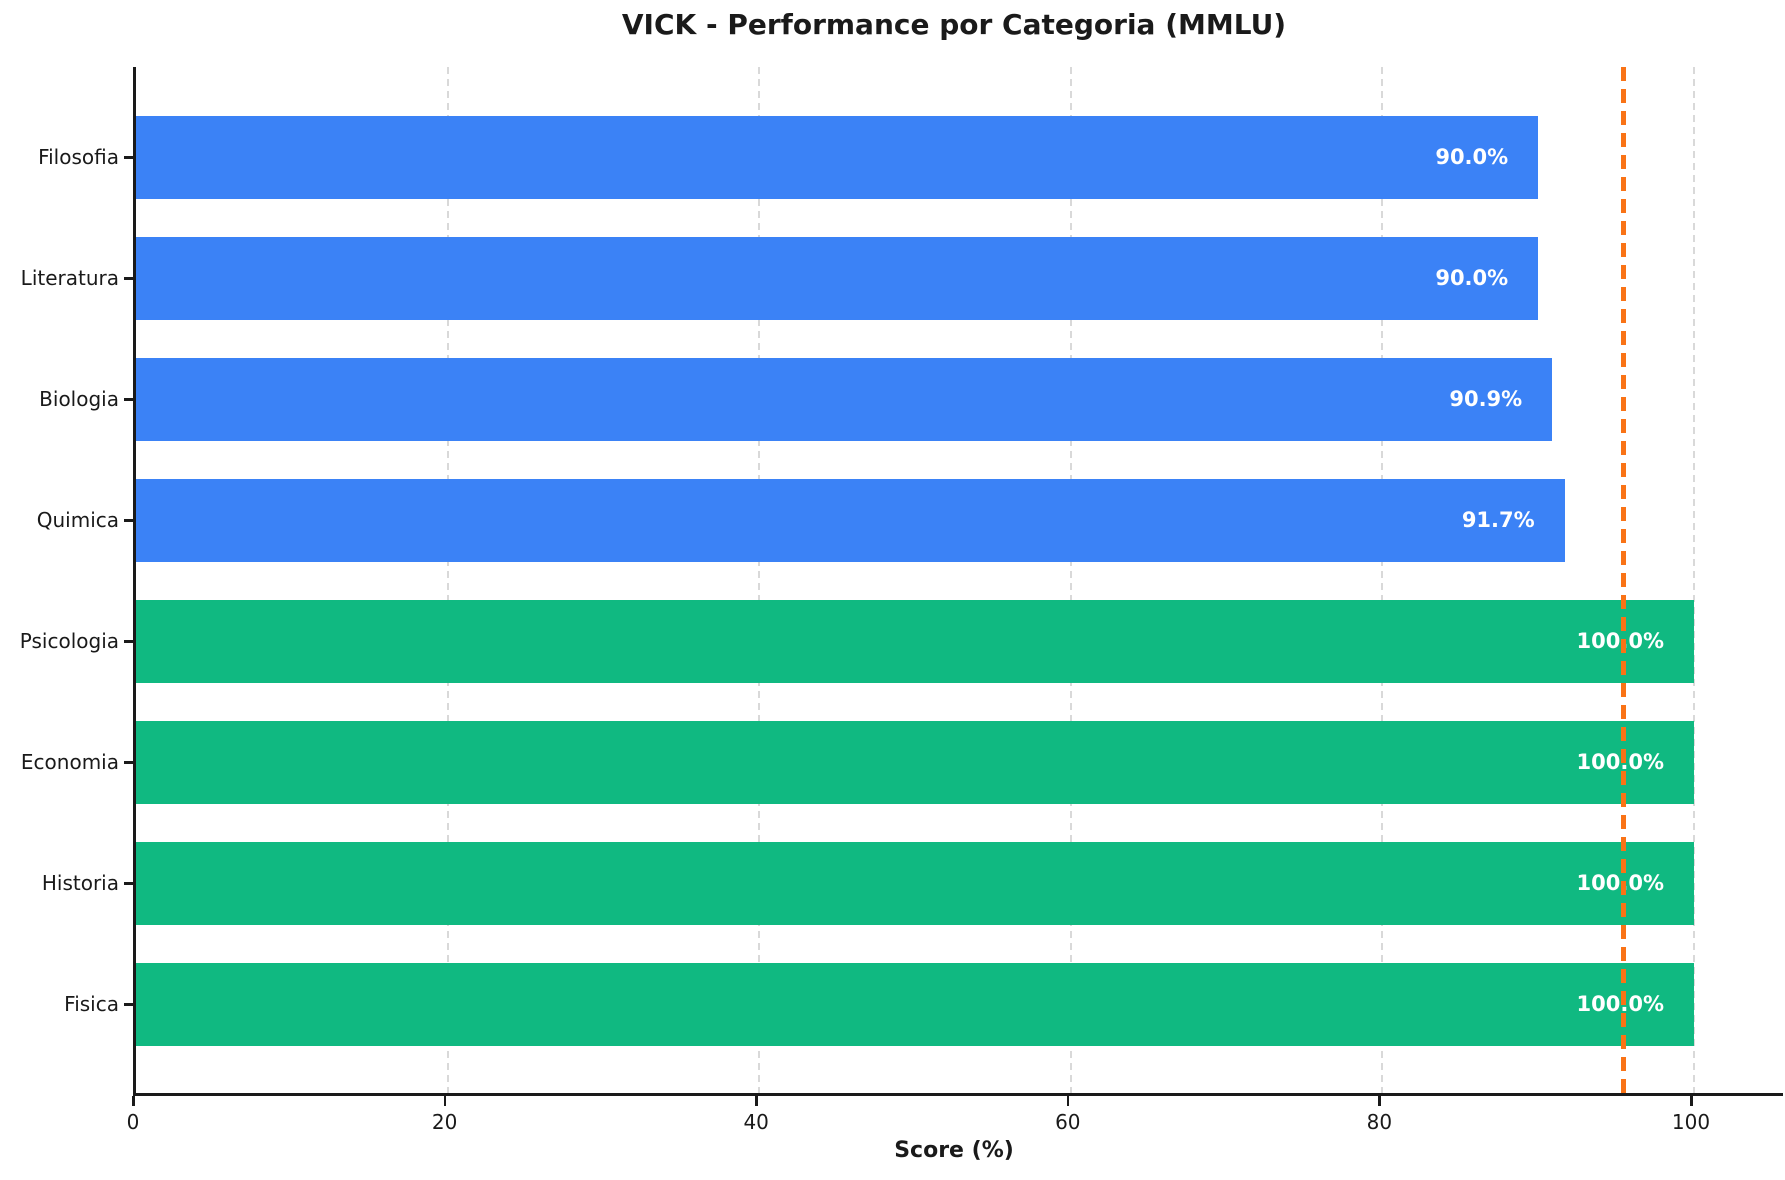  Describe the element at coordinates (1382, 580) in the screenshot. I see `gridline-x80` at that location.